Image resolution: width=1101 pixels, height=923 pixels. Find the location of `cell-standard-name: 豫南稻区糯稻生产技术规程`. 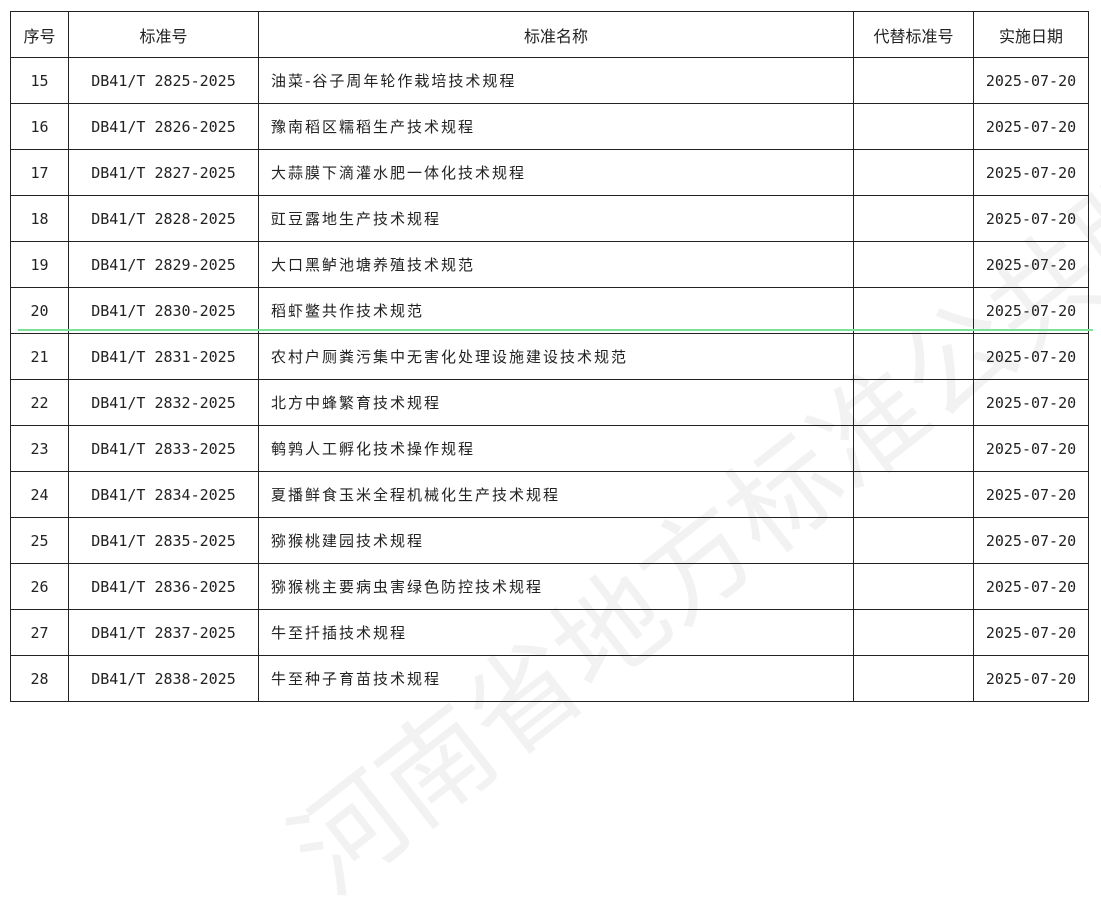

cell-standard-name: 豫南稻区糯稻生产技术规程 is located at coordinates (556, 126).